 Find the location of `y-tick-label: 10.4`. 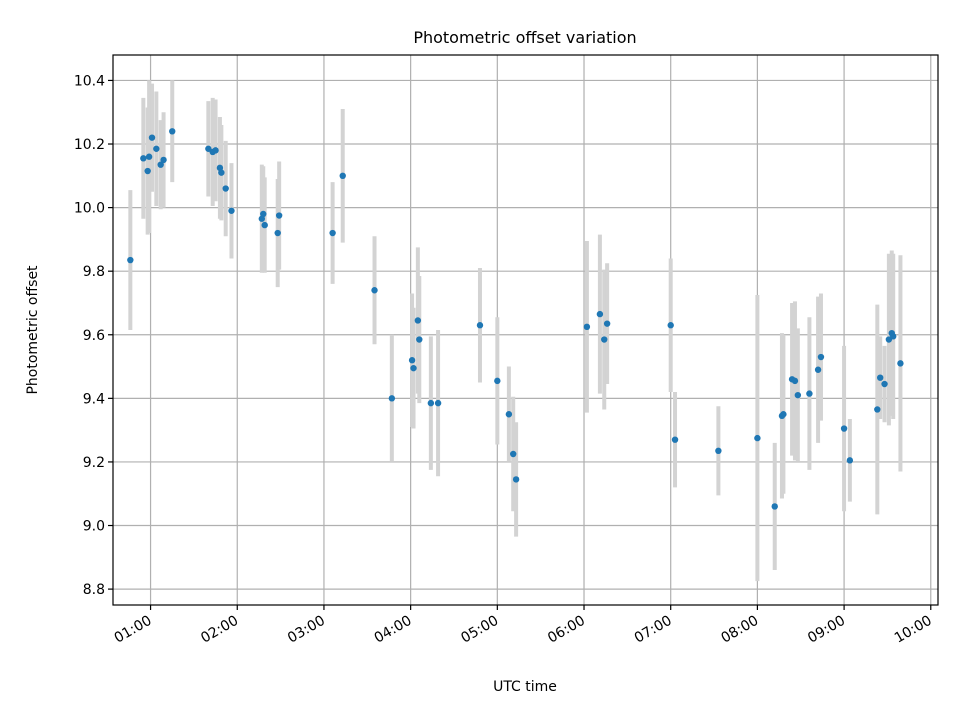

y-tick-label: 10.4 is located at coordinates (89, 81).